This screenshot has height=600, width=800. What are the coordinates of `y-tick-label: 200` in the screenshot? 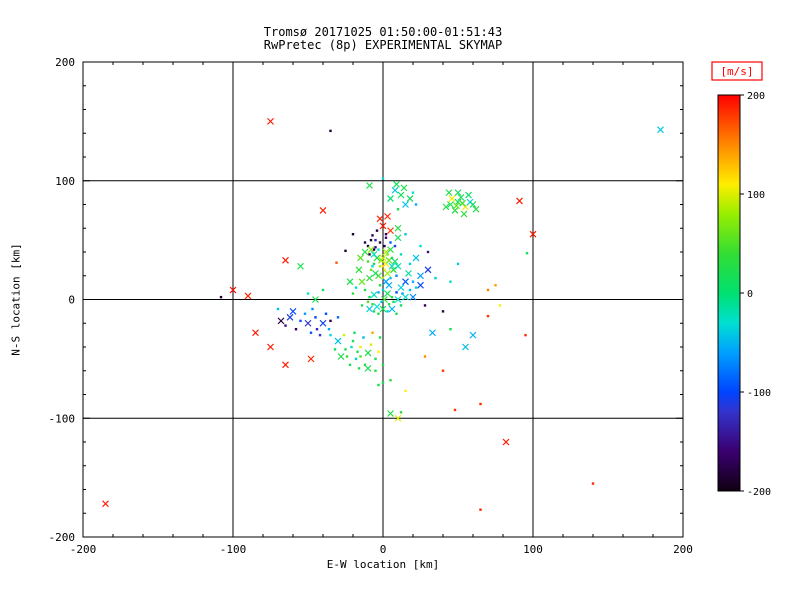 It's located at (65, 62).